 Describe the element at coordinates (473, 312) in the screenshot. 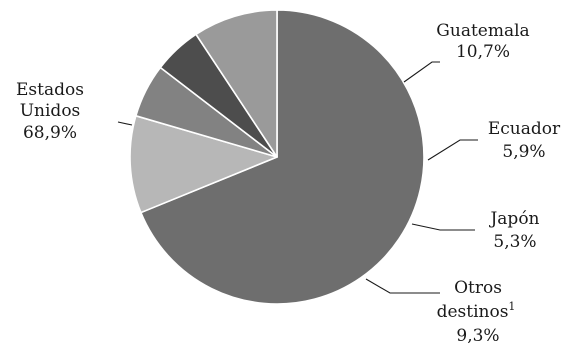

I see `label-otros-destinos-text: destinos` at that location.